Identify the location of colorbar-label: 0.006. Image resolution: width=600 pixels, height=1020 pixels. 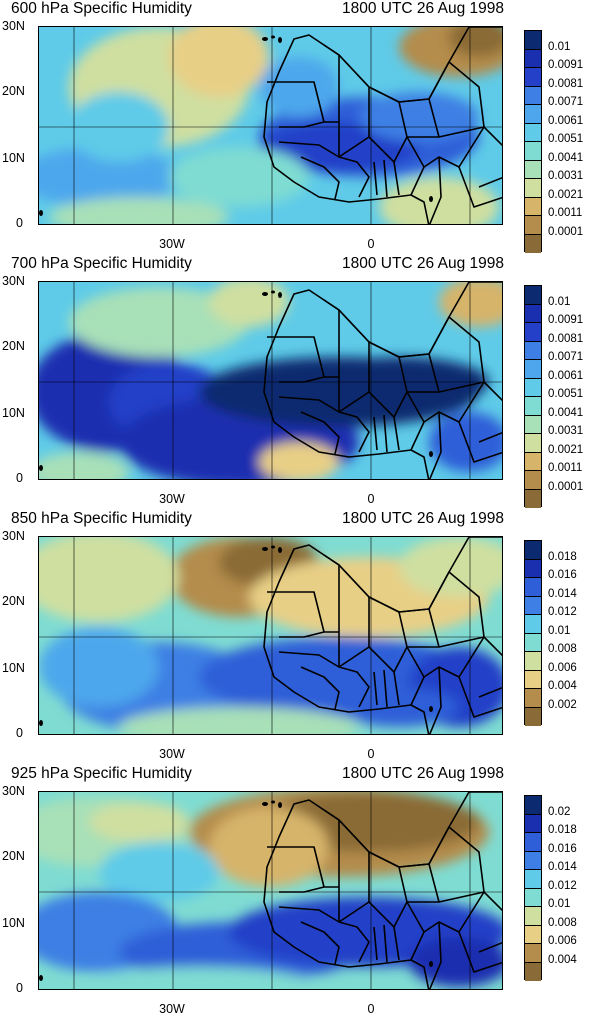
(562, 667).